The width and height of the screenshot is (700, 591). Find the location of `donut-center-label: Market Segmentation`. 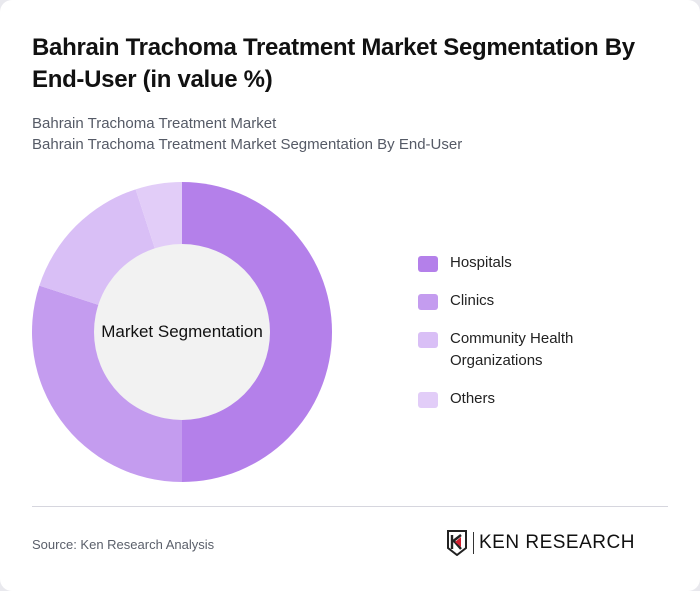

donut-center-label: Market Segmentation is located at coordinates (182, 331).